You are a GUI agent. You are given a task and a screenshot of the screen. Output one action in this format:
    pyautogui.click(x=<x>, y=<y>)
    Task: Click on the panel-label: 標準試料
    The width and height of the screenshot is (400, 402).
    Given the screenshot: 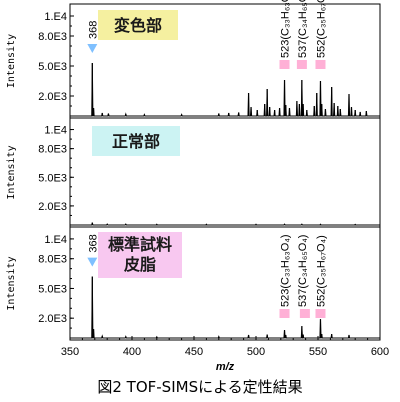 What is the action you would take?
    pyautogui.click(x=140, y=244)
    